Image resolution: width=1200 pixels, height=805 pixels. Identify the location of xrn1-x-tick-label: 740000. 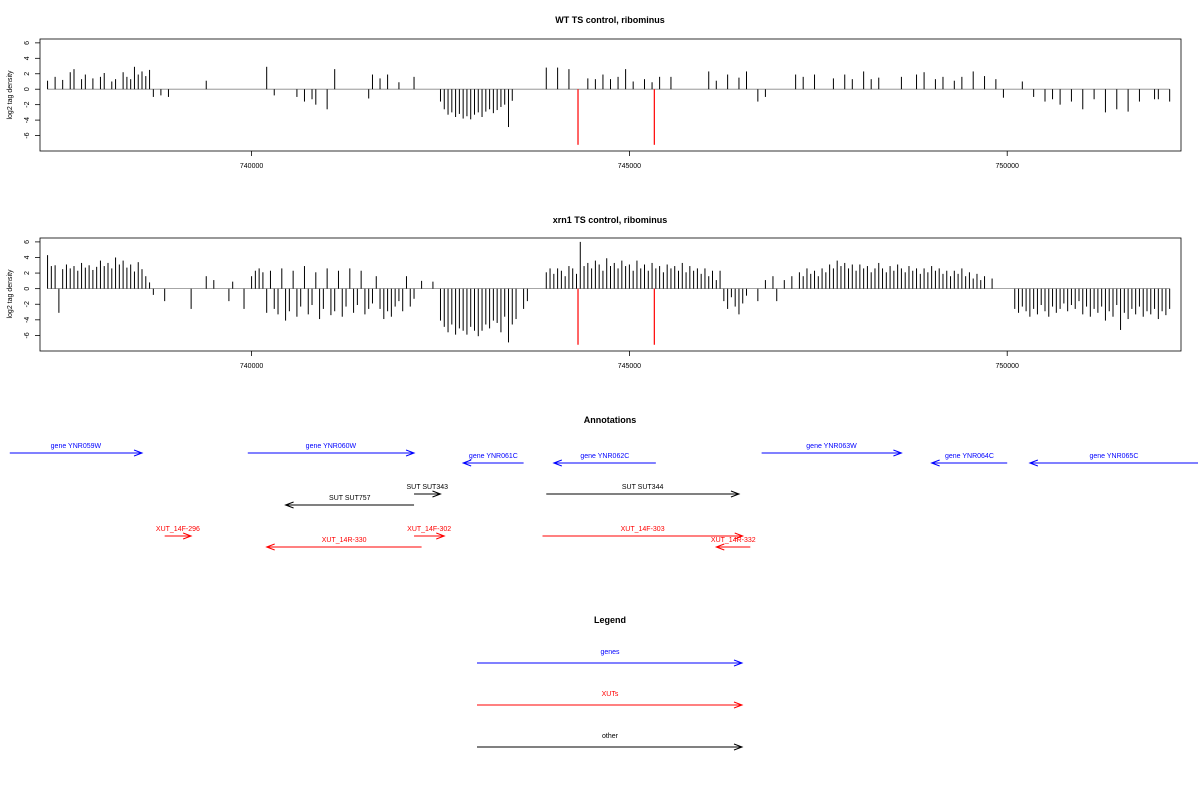
(251, 366).